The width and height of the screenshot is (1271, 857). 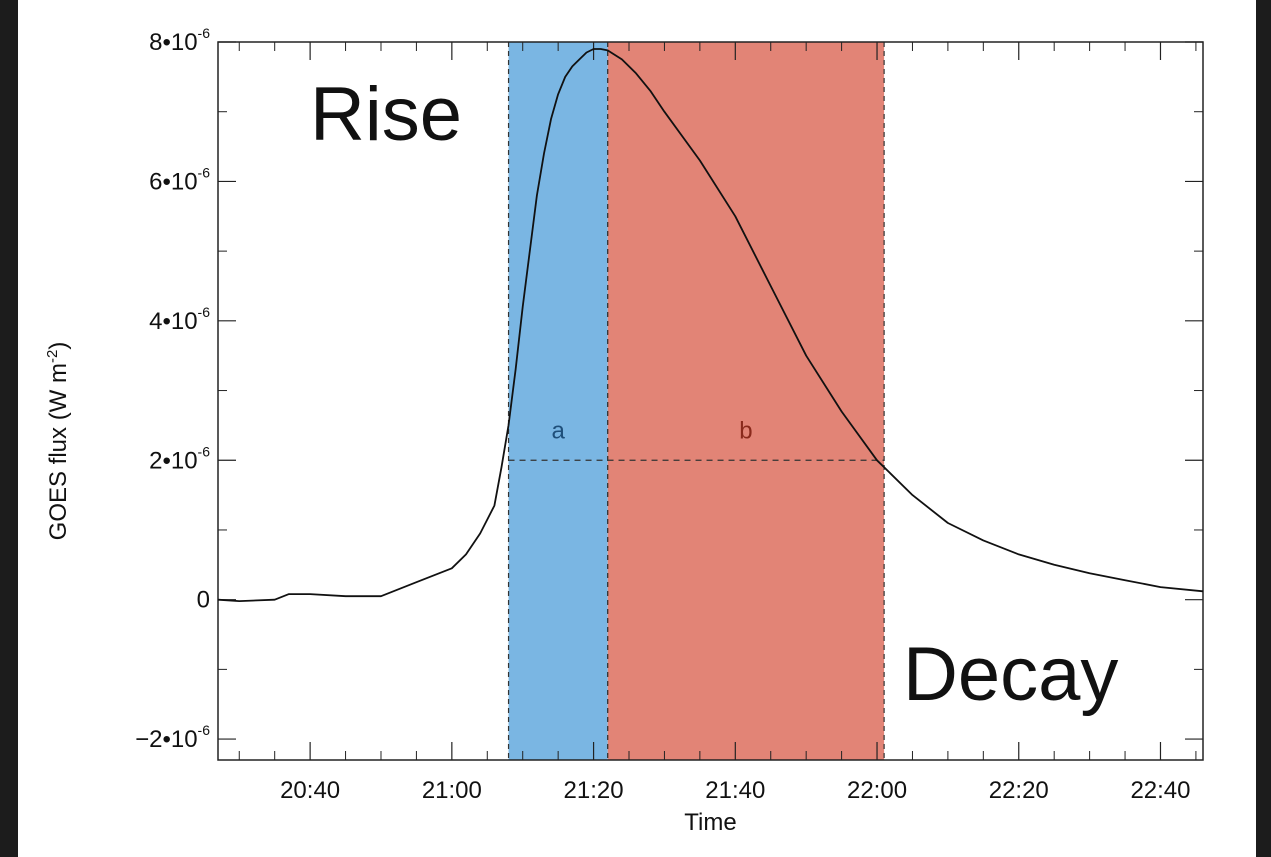 What do you see at coordinates (1010, 674) in the screenshot?
I see `decay-annotation: Decay` at bounding box center [1010, 674].